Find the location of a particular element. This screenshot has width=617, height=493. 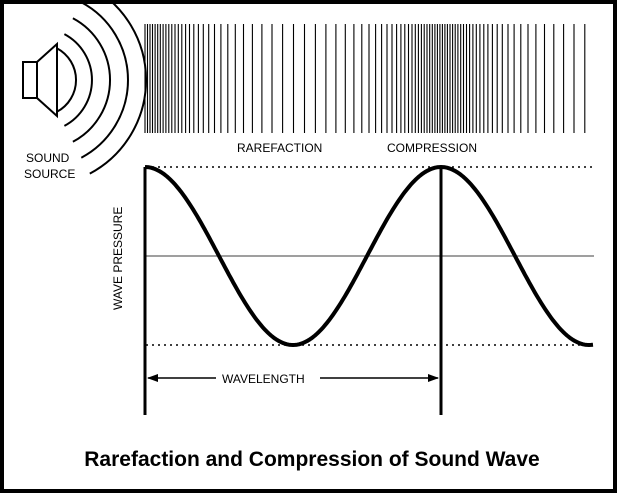

sound-arcs is located at coordinates (101, 87).